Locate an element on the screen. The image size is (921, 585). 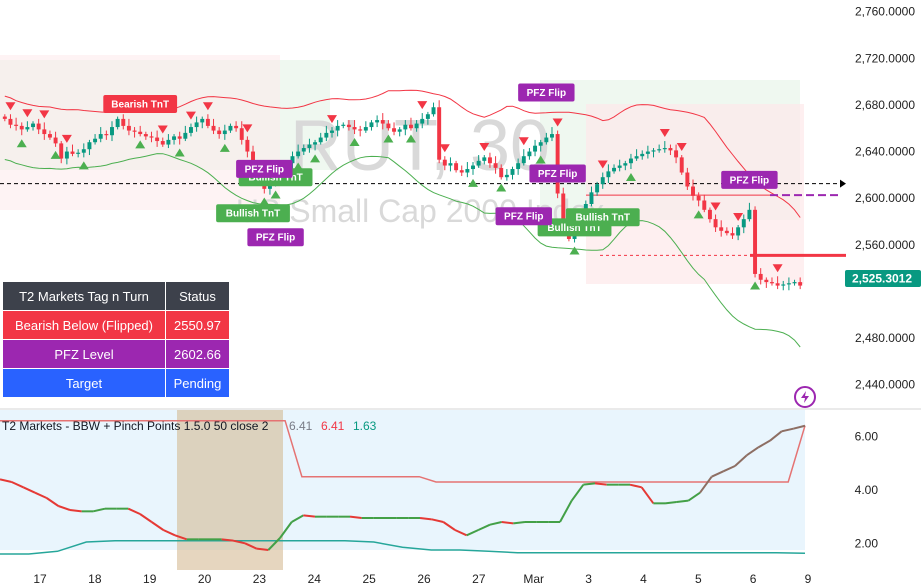
indicator-tick-label: 4.00 is located at coordinates (867, 490).